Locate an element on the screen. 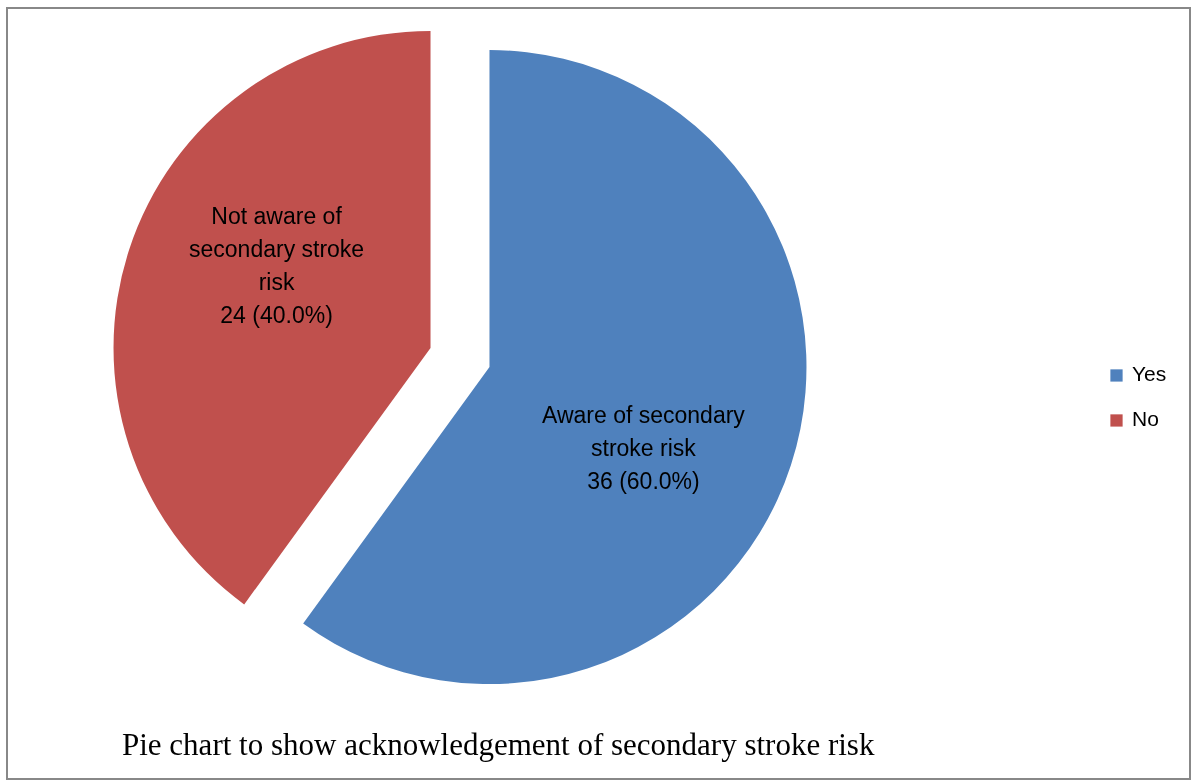  text: Pie chart to show acknowledgement of secondary stroke risk is located at coordinates (498, 744).